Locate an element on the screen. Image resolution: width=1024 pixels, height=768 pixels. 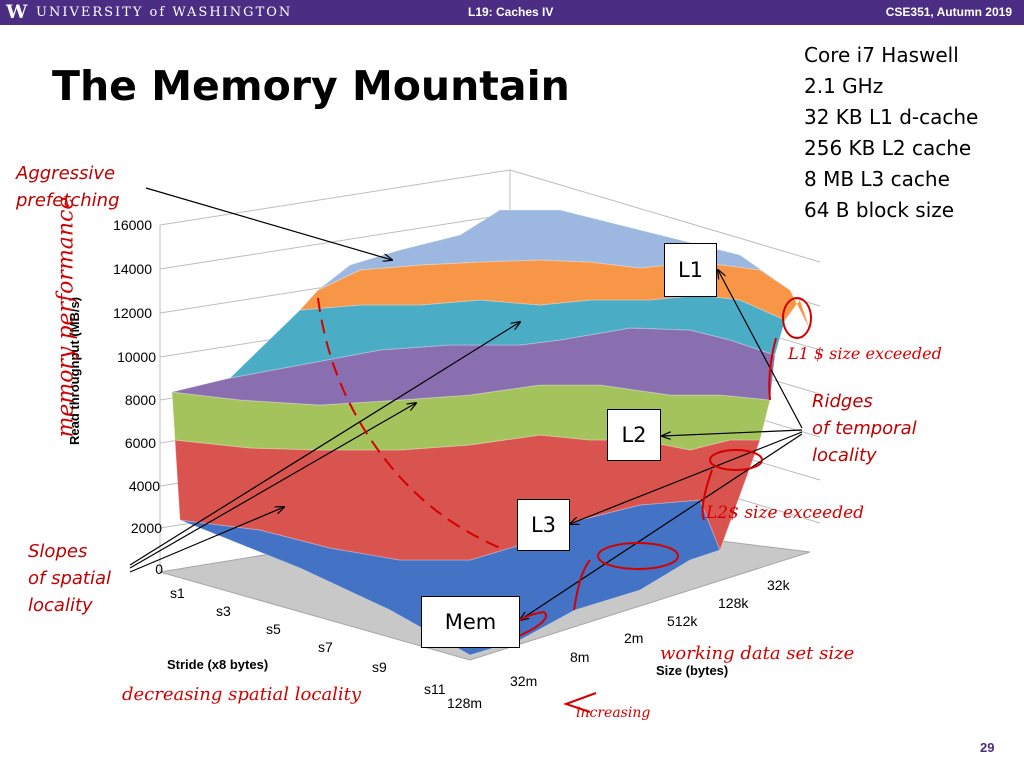
stride-tick-s11: s11 is located at coordinates (435, 689).